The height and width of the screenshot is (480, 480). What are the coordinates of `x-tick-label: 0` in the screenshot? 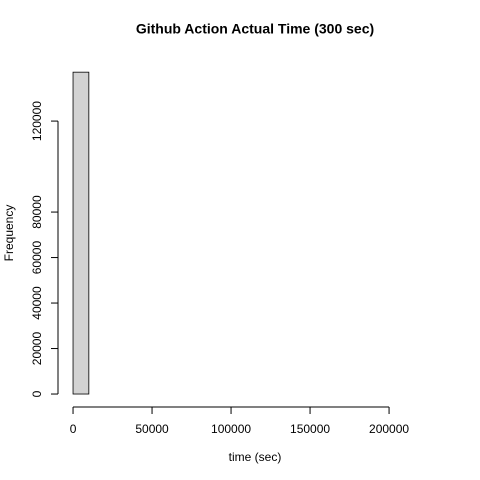 It's located at (73, 429).